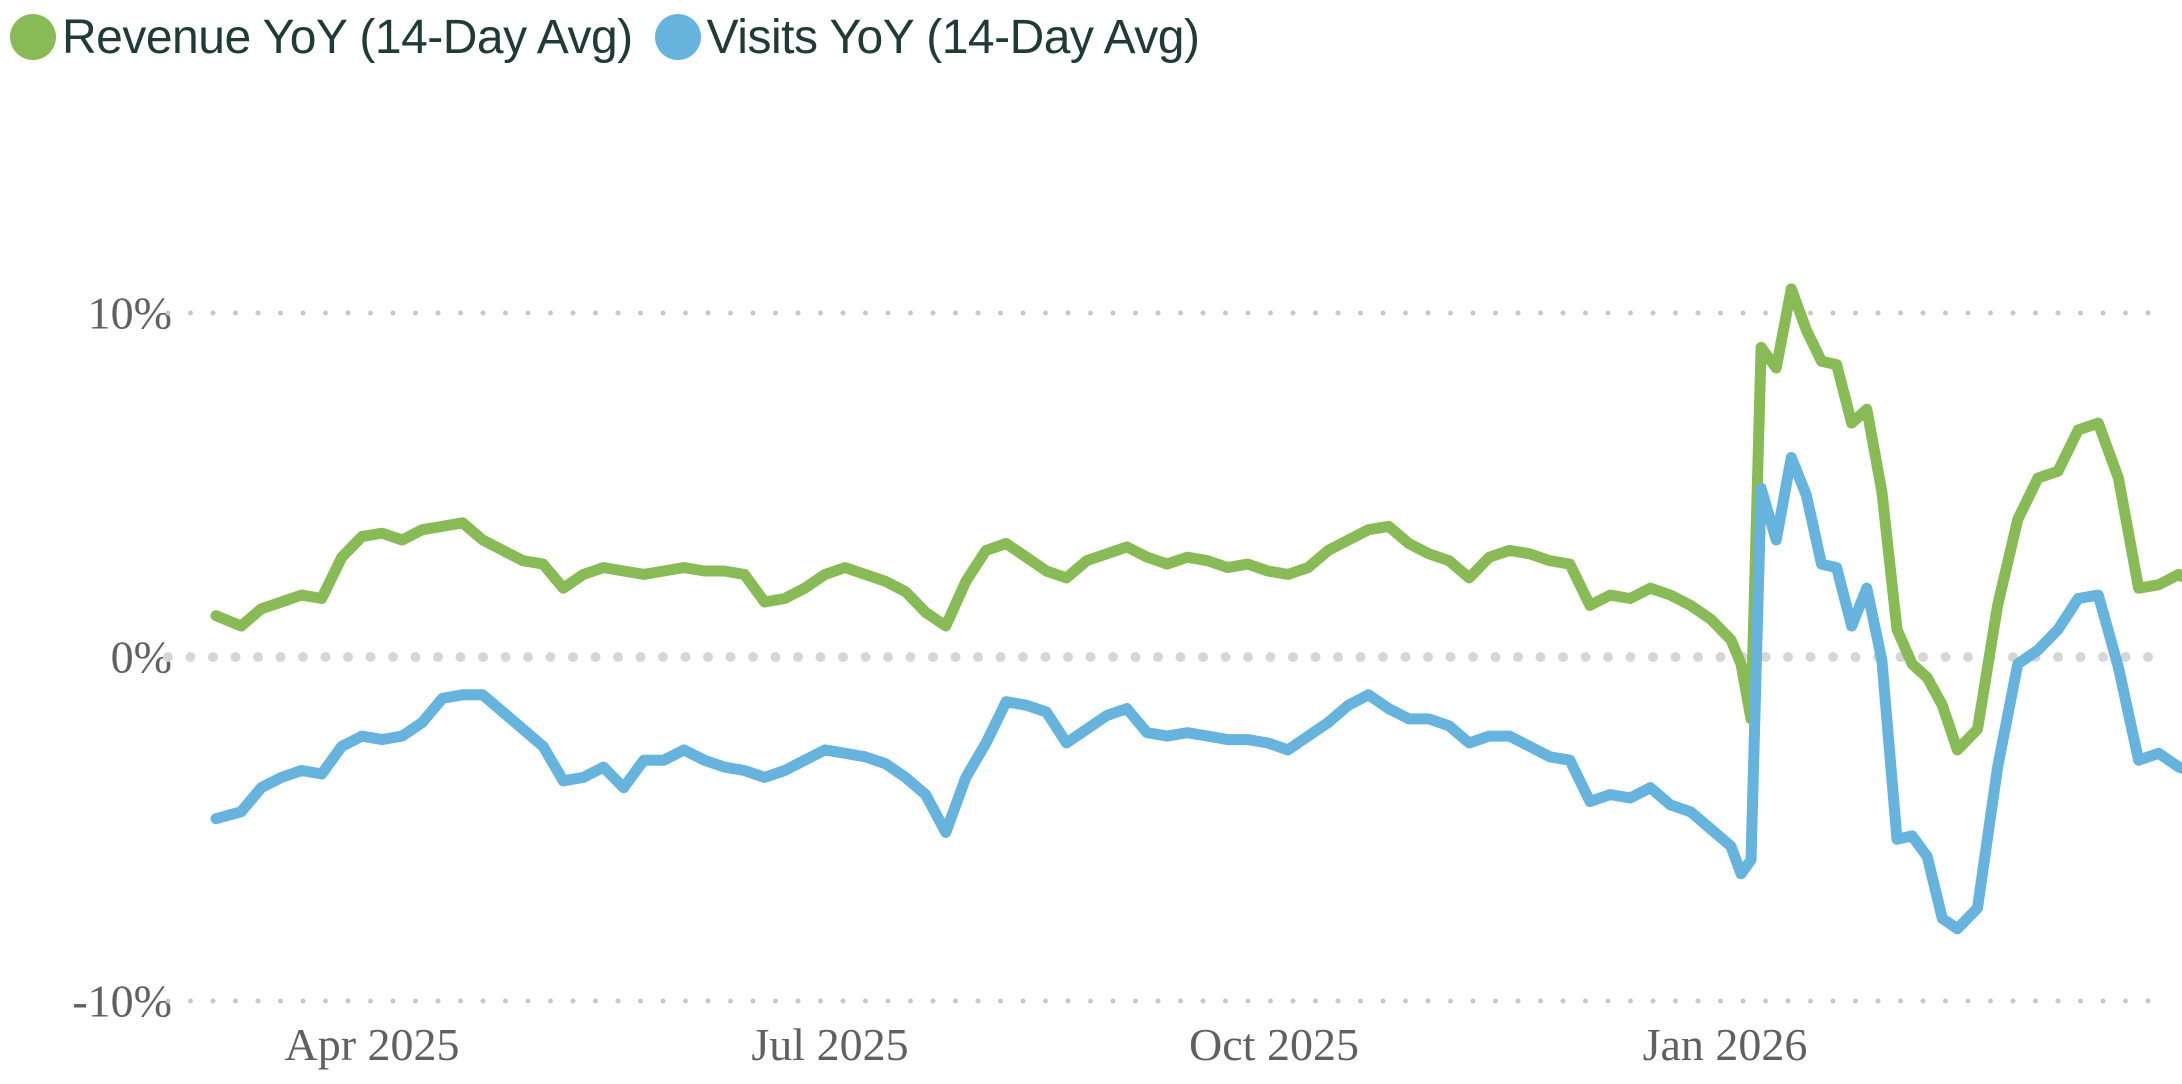 The image size is (2182, 1084). Describe the element at coordinates (122, 1001) in the screenshot. I see `y-tick-label-neg10: -10%` at that location.